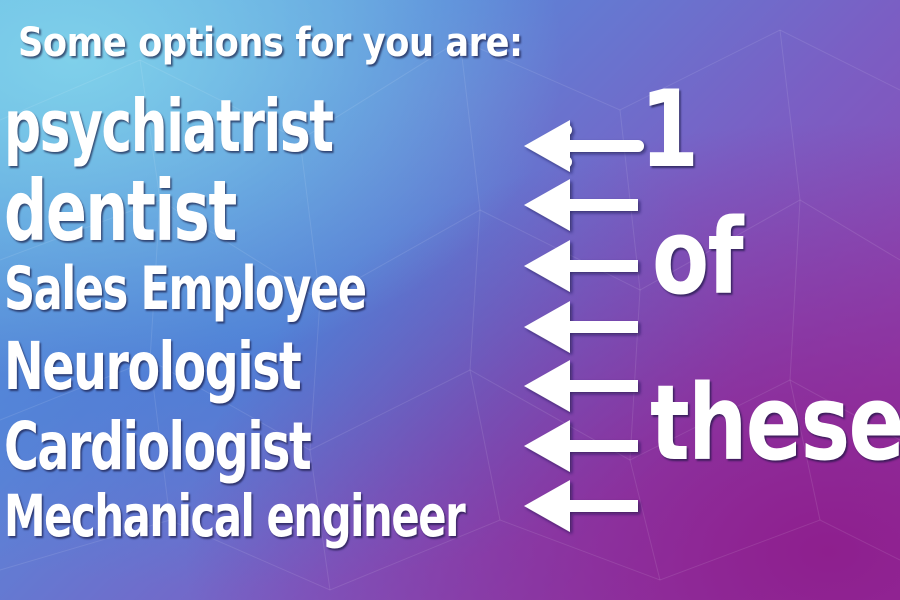 This screenshot has height=600, width=900. Describe the element at coordinates (120, 211) in the screenshot. I see `option-dentist: dentist` at that location.